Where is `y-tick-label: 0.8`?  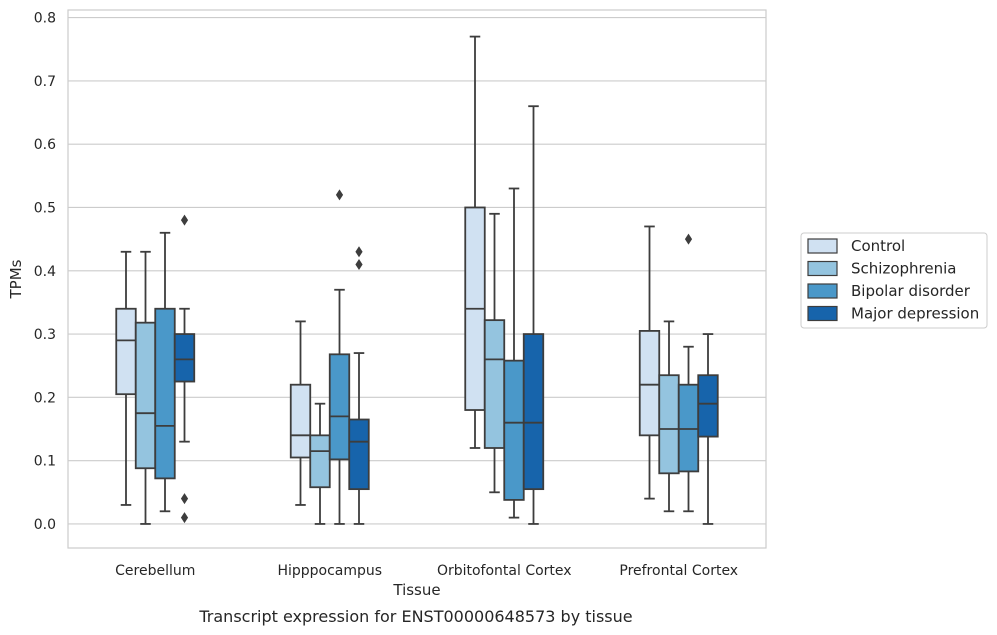 y-tick-label: 0.8 is located at coordinates (45, 19).